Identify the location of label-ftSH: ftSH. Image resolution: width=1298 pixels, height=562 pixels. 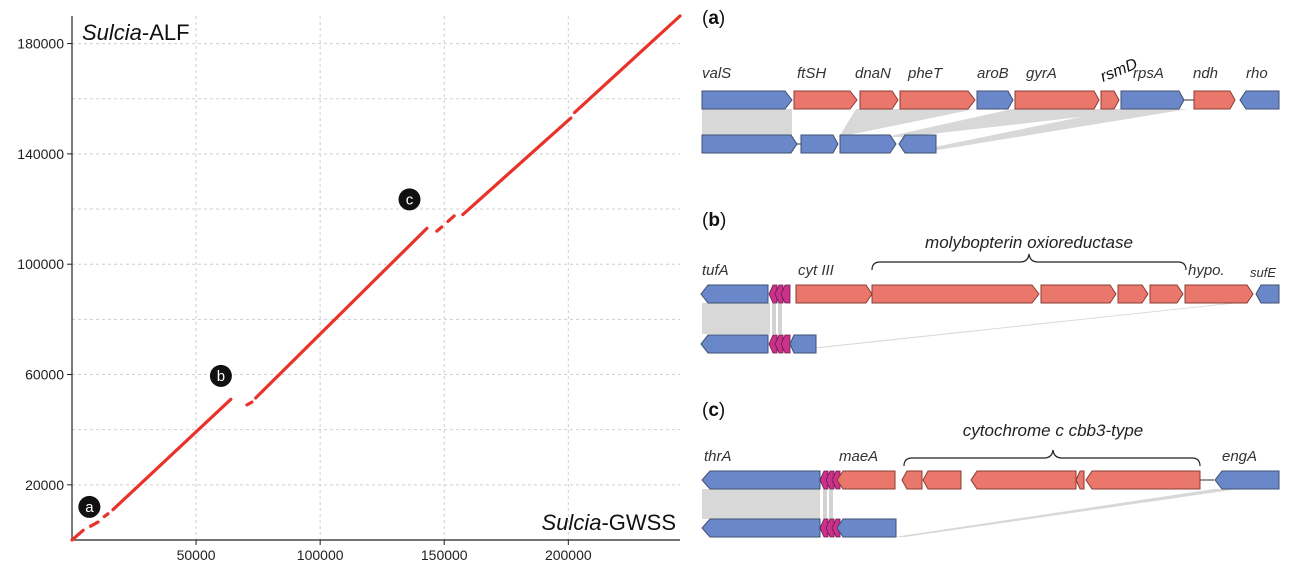
(811, 73).